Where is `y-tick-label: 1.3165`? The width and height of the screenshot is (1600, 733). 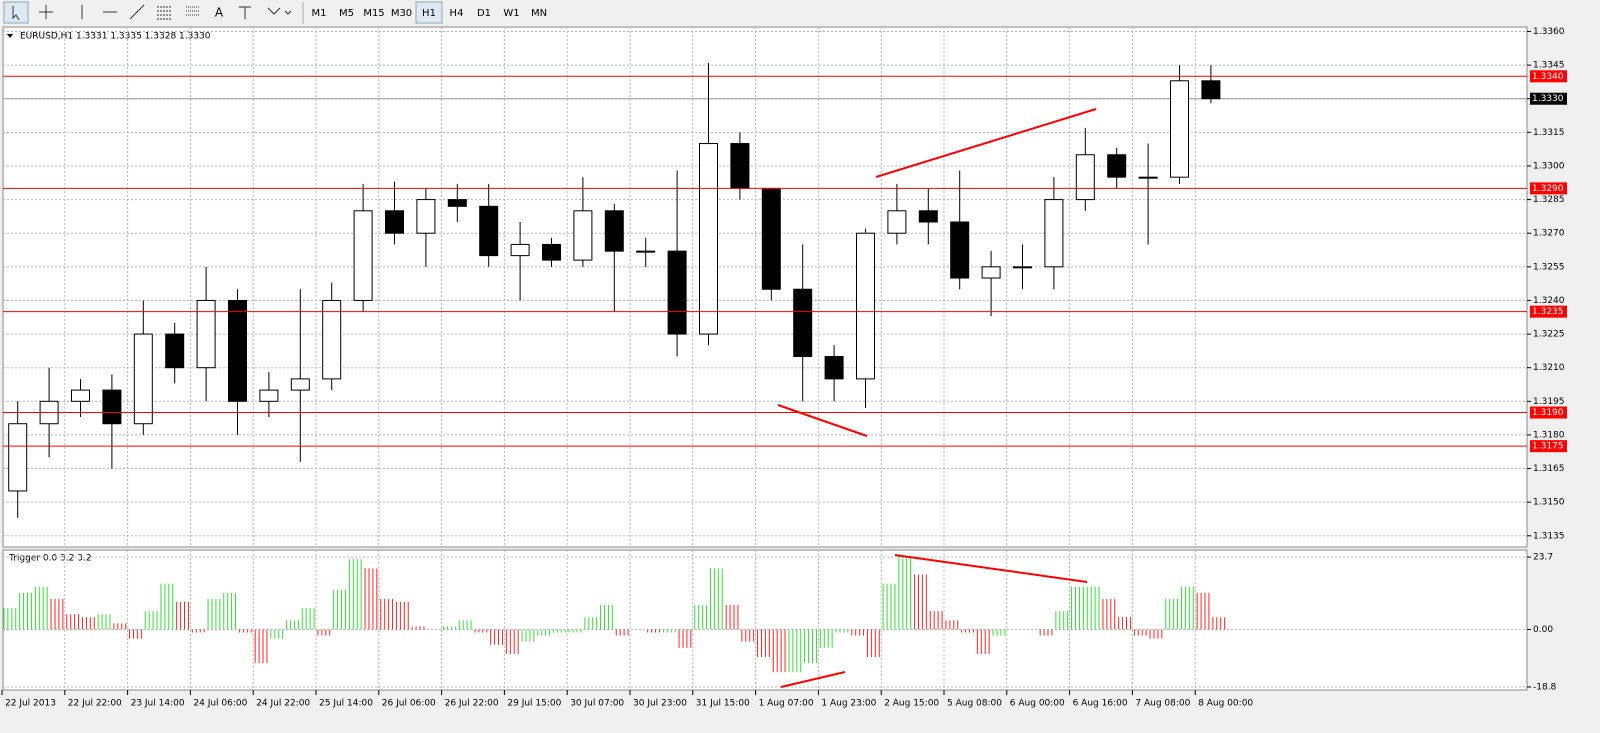 y-tick-label: 1.3165 is located at coordinates (1549, 469).